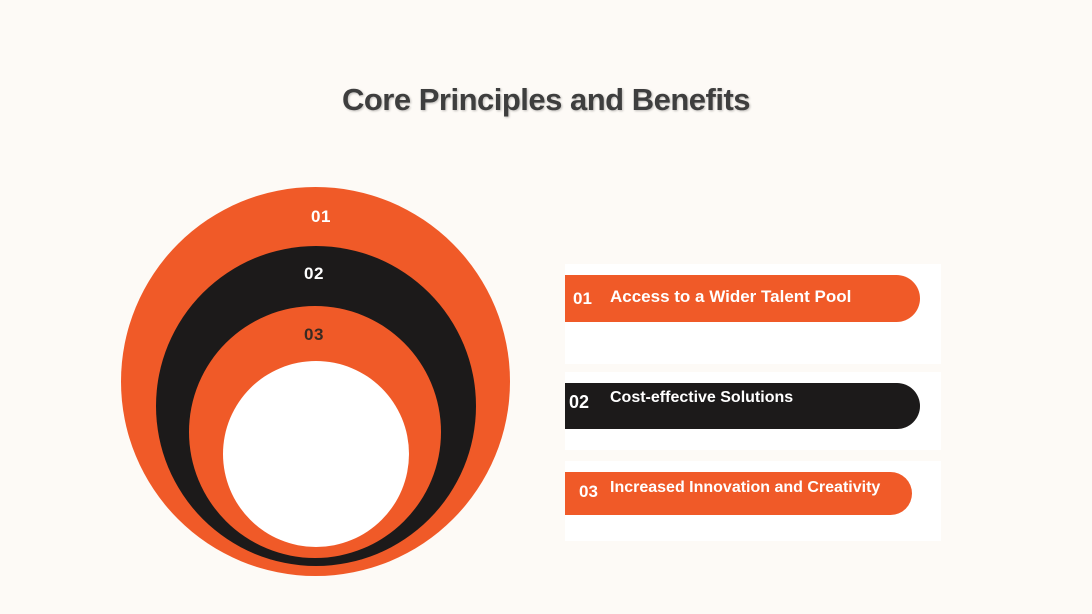 This screenshot has height=614, width=1092. Describe the element at coordinates (588, 491) in the screenshot. I see `item-number-03: 03` at that location.